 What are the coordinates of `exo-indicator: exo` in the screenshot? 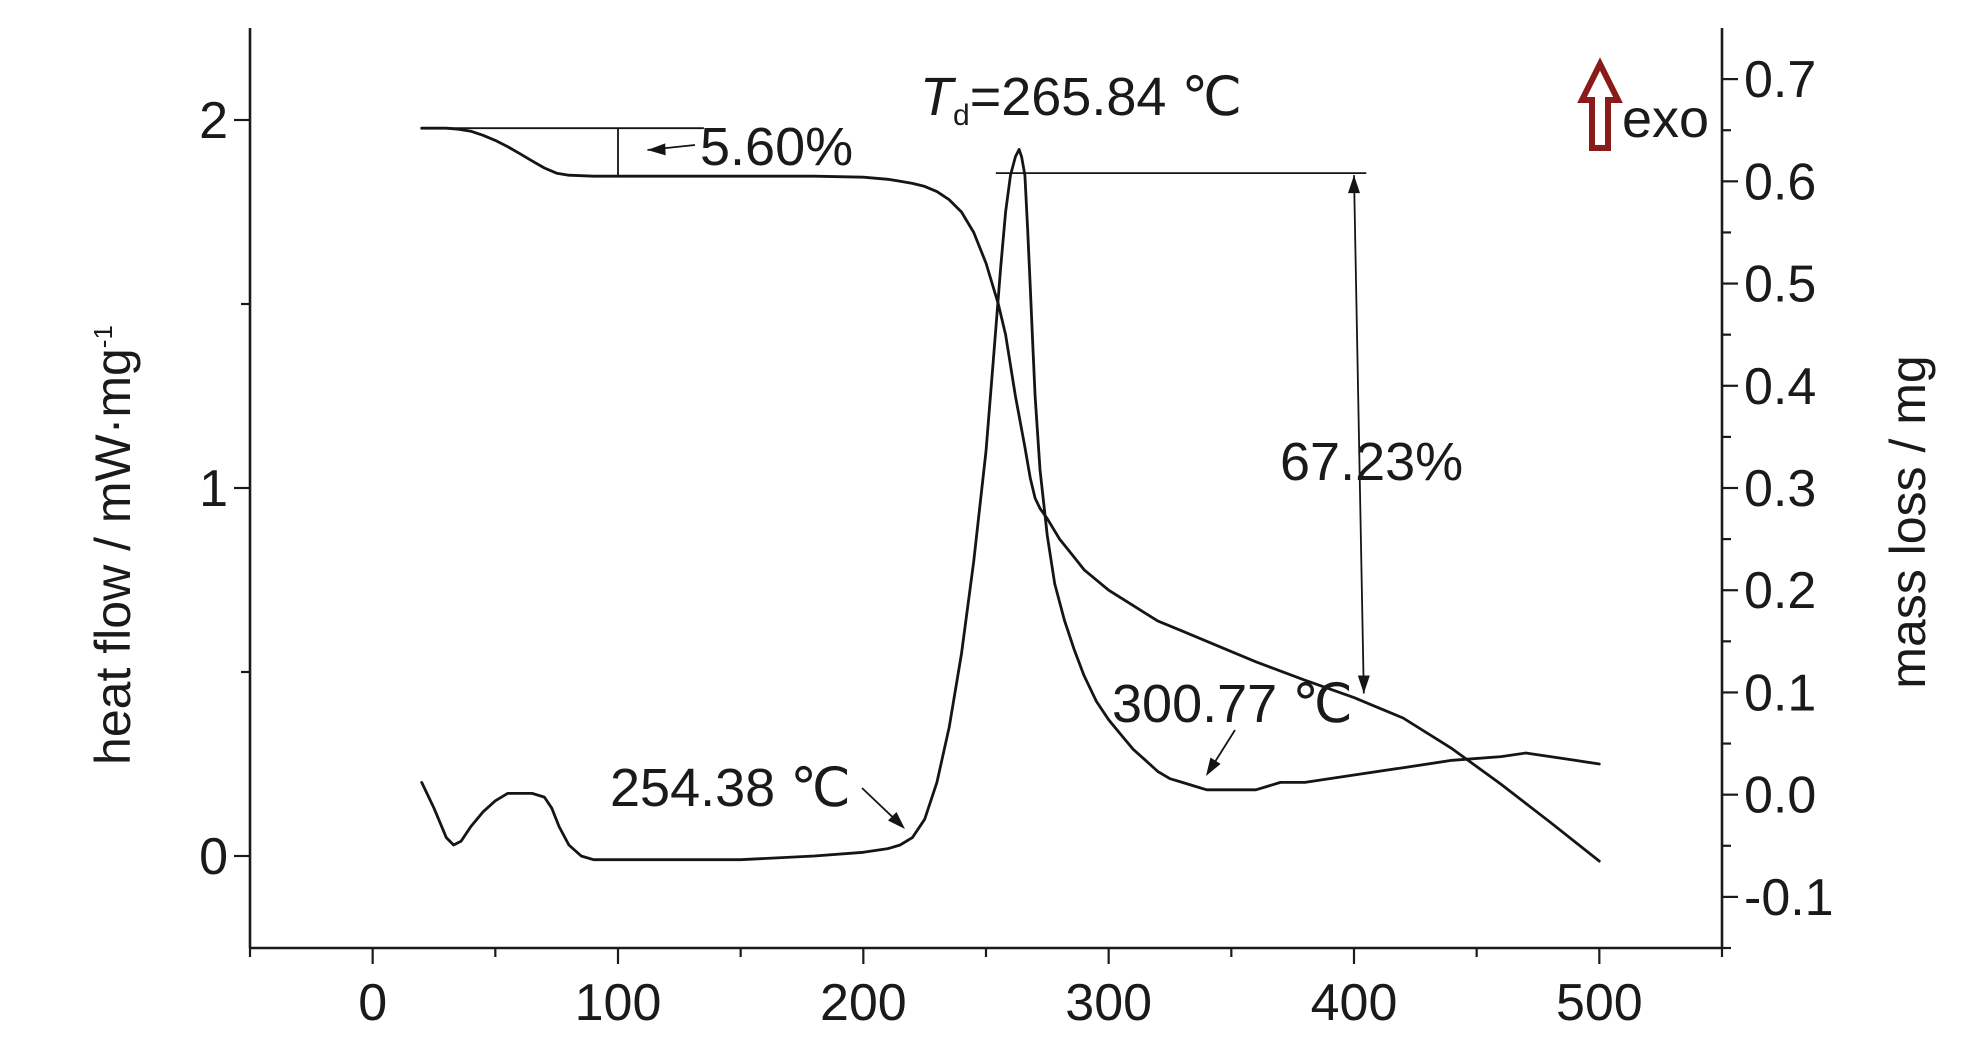 It's located at (1643, 104).